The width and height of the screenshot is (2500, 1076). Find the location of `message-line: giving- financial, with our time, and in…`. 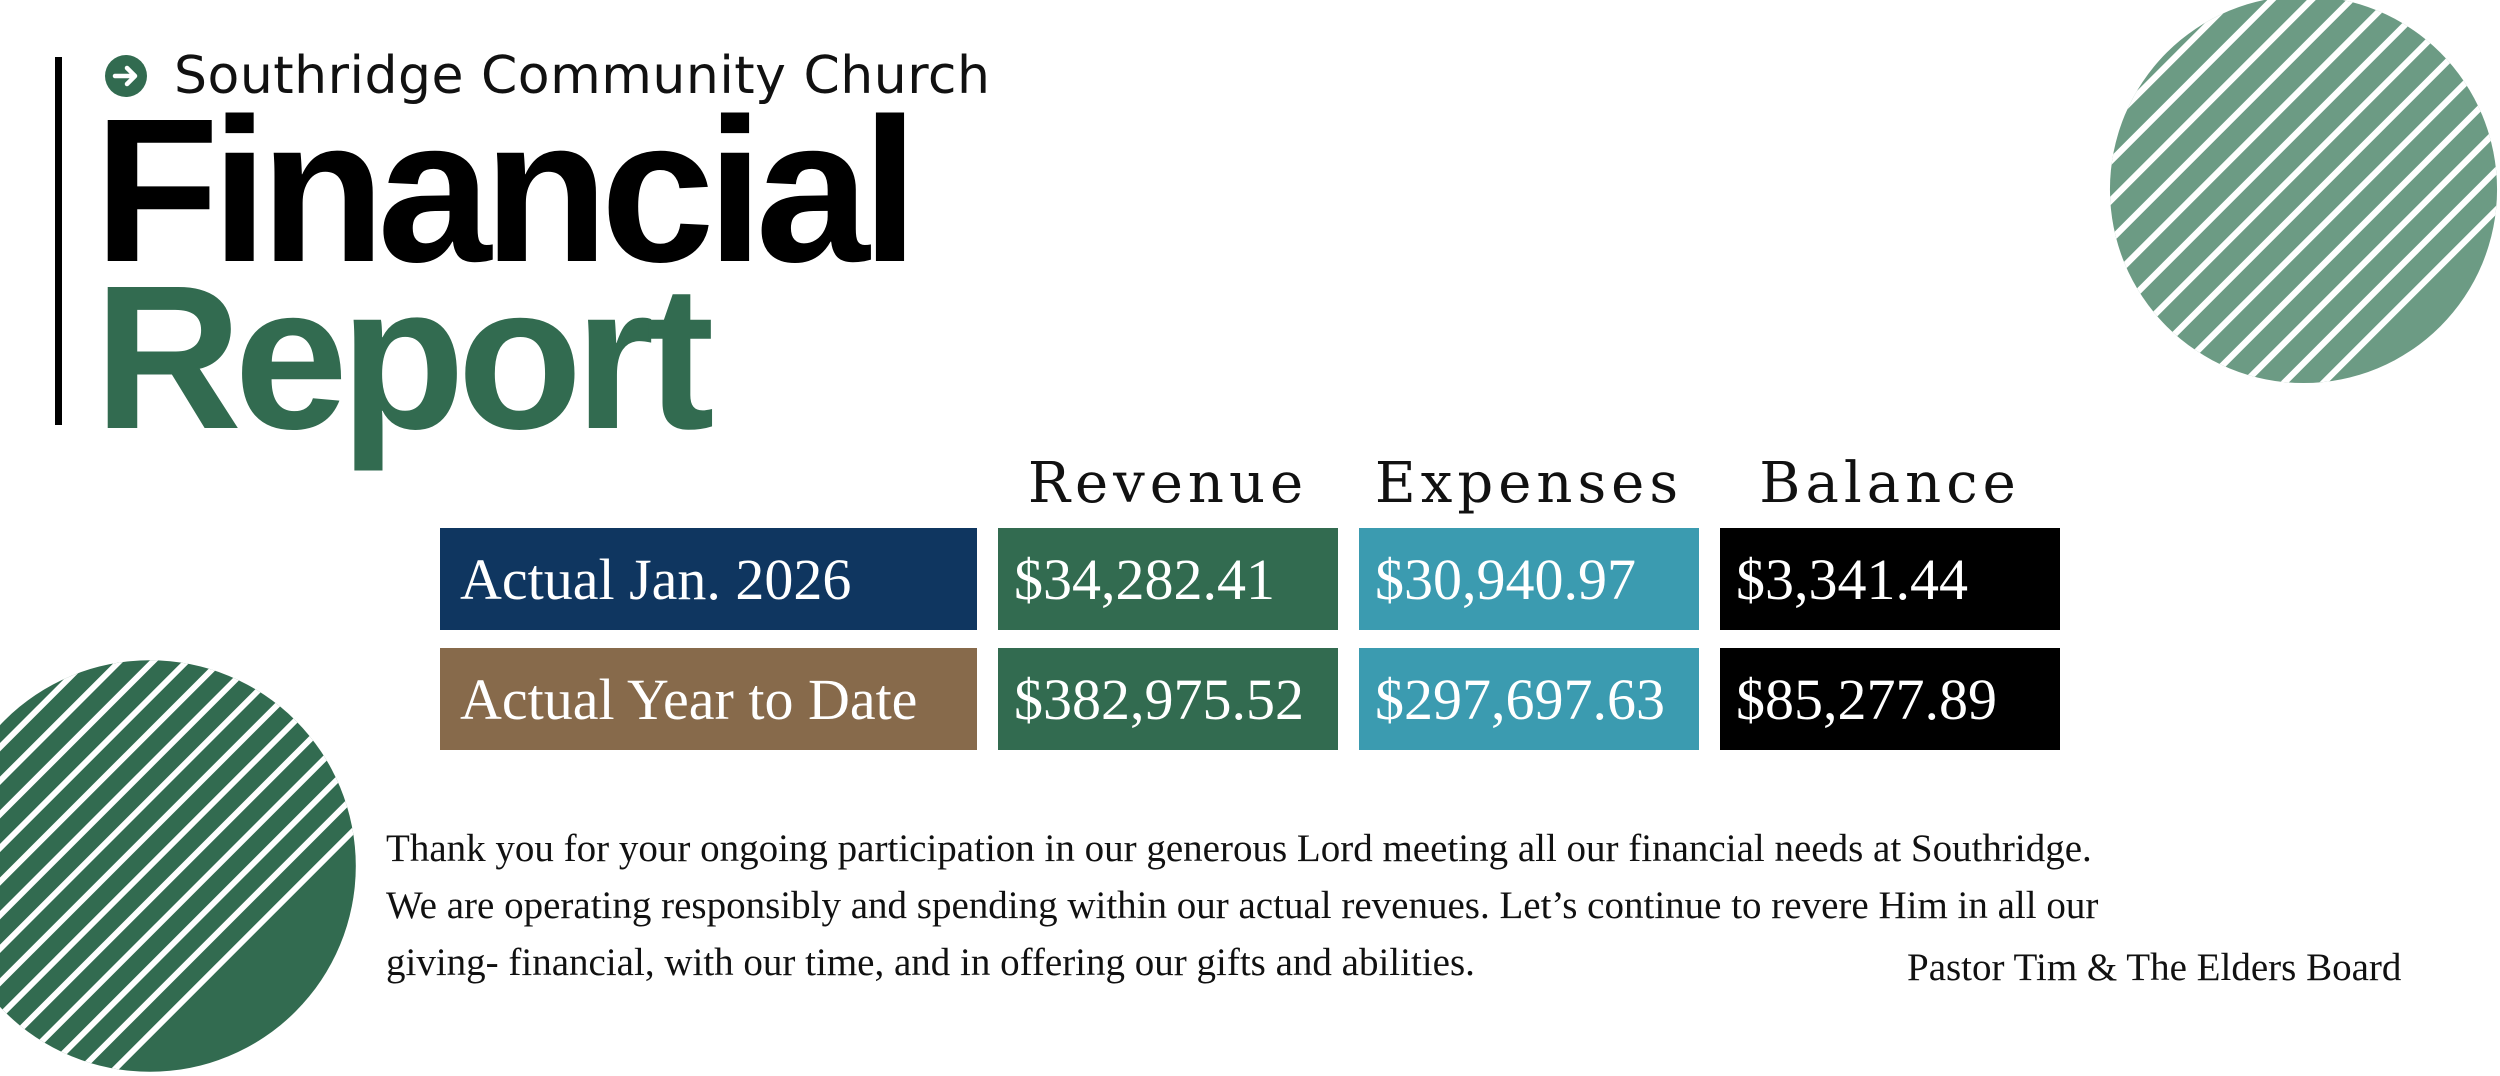

message-line: giving- financial, with our time, and in… is located at coordinates (930, 962).